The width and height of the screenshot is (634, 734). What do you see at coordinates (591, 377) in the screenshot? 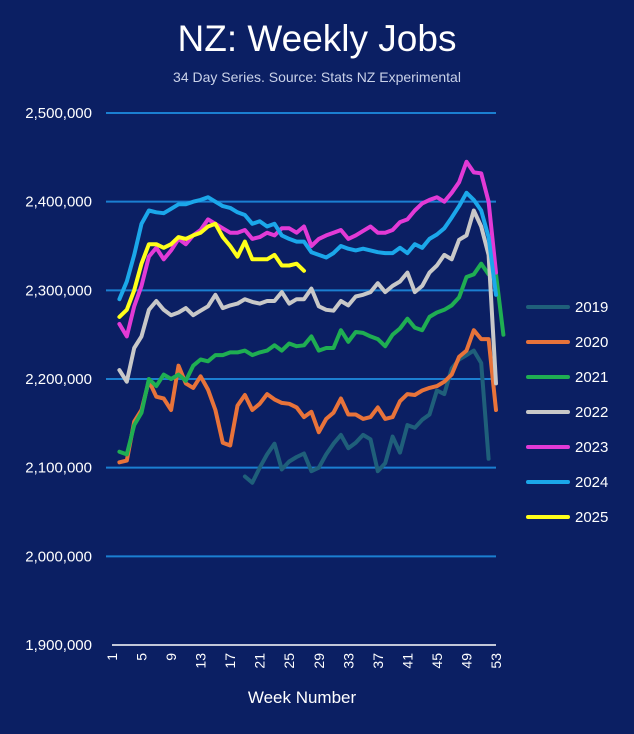
I see `legend-label-2021: 2021` at bounding box center [591, 377].